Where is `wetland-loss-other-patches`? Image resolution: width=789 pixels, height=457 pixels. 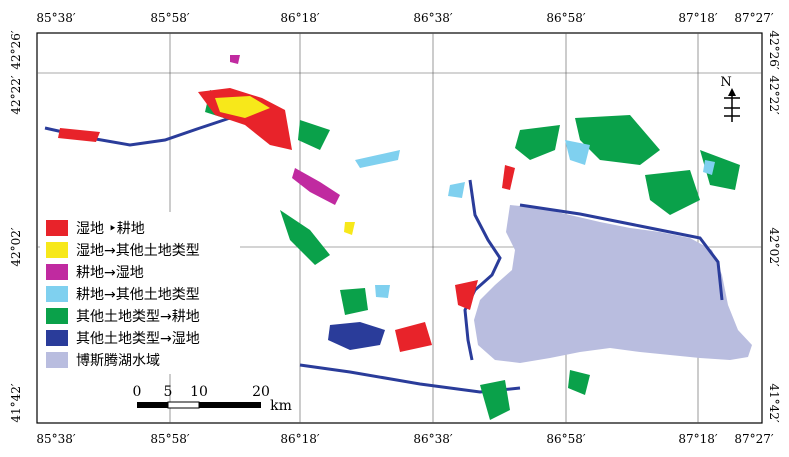 wetland-loss-other-patches is located at coordinates (285, 165).